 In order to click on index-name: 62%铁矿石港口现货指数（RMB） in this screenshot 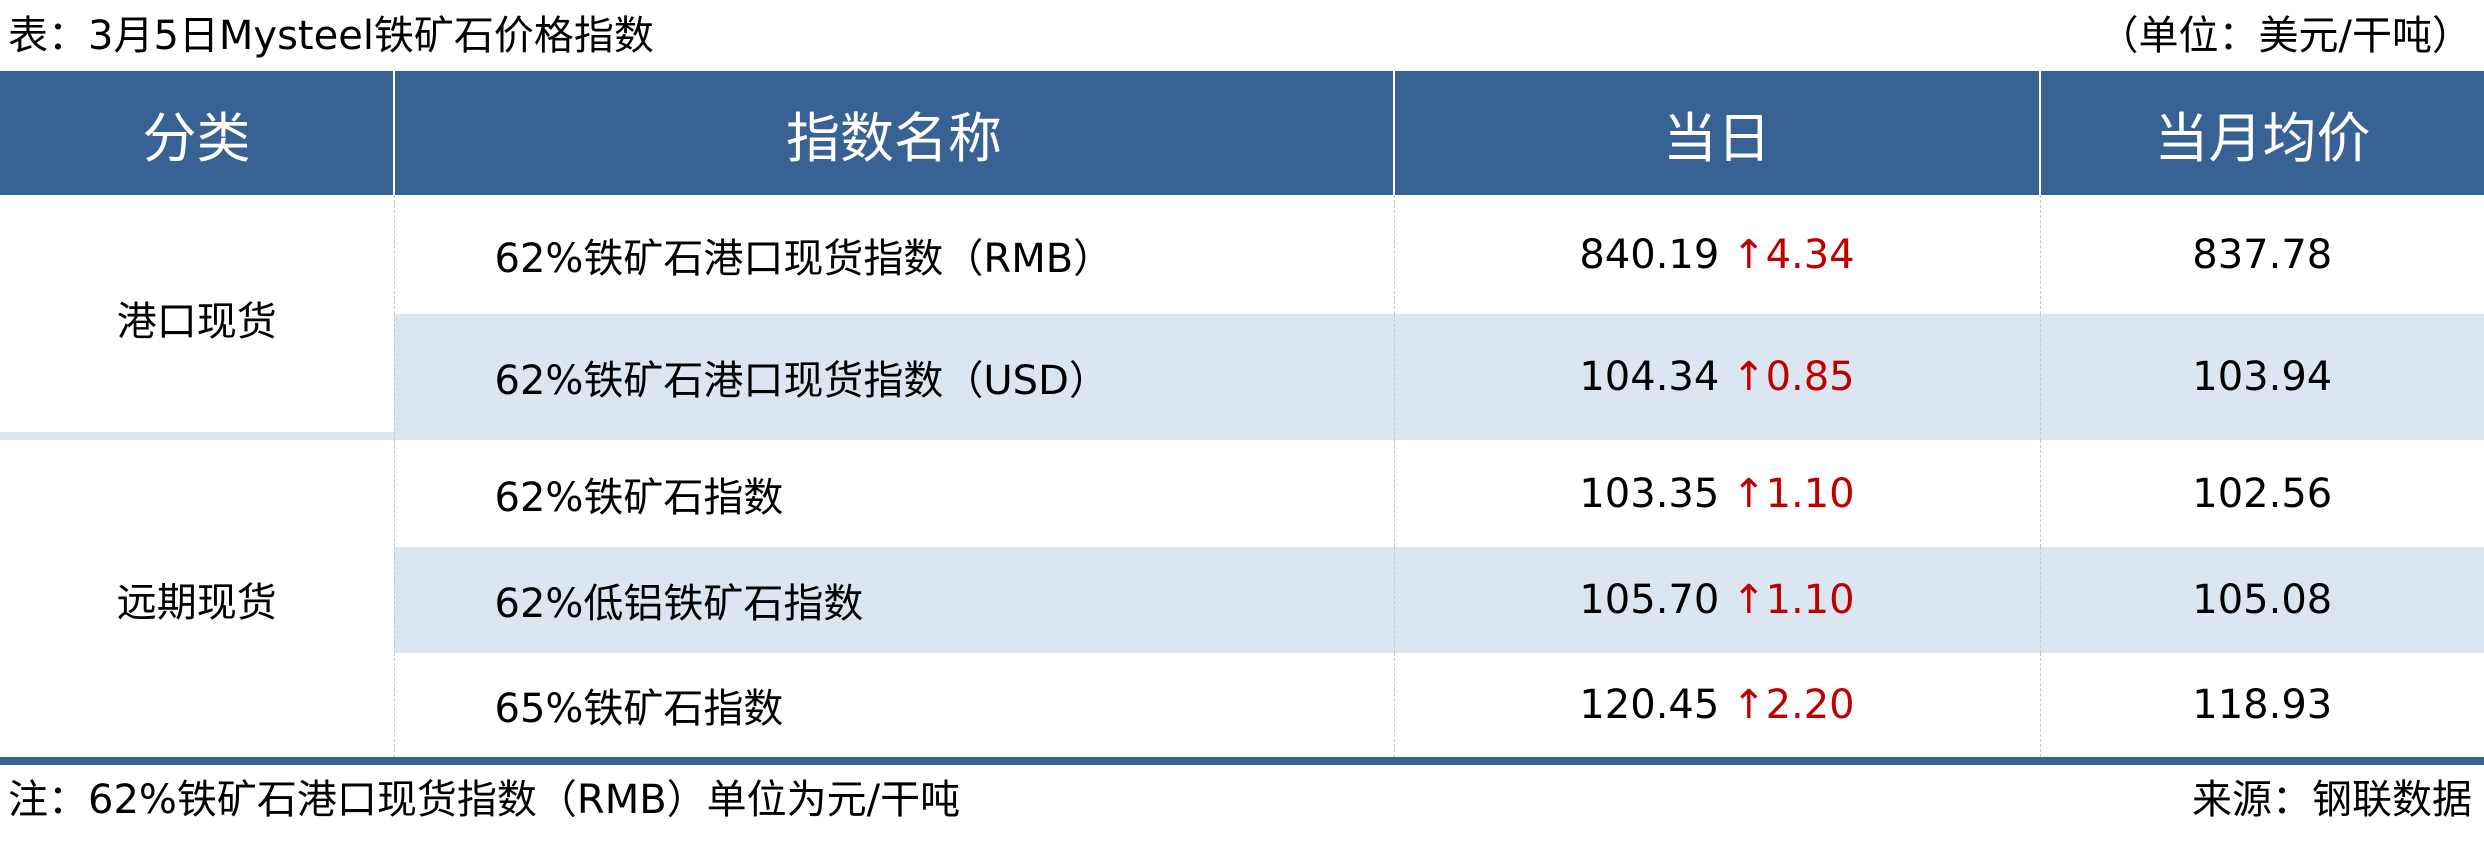, I will do `click(893, 254)`.